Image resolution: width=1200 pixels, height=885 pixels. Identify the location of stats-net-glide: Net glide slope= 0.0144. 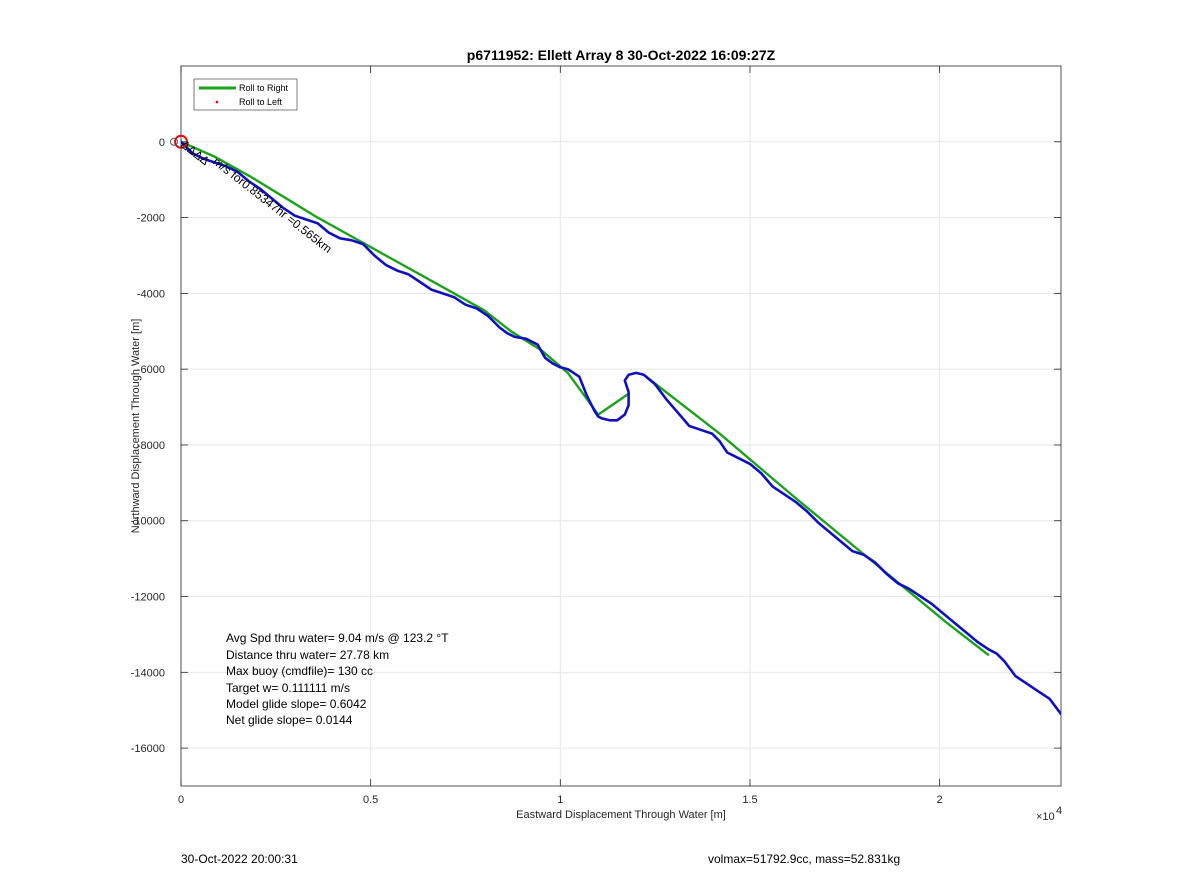
(289, 720).